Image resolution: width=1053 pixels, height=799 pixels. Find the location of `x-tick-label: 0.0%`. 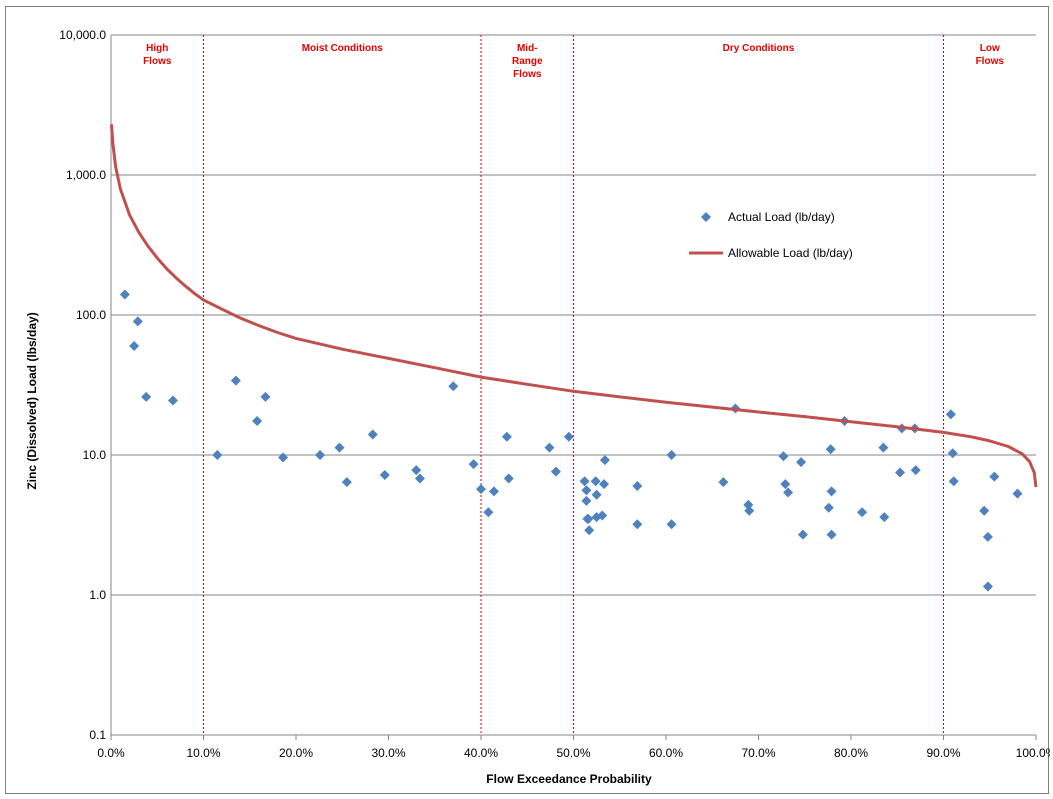

x-tick-label: 0.0% is located at coordinates (111, 753).